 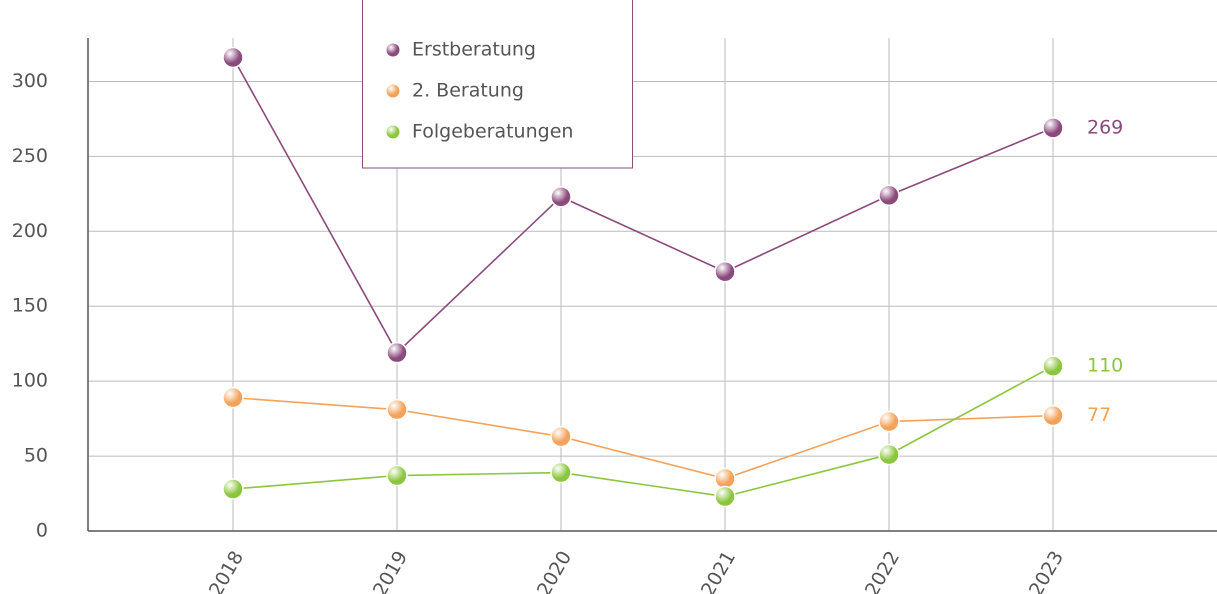 What do you see at coordinates (643, 438) in the screenshot?
I see `series-line` at bounding box center [643, 438].